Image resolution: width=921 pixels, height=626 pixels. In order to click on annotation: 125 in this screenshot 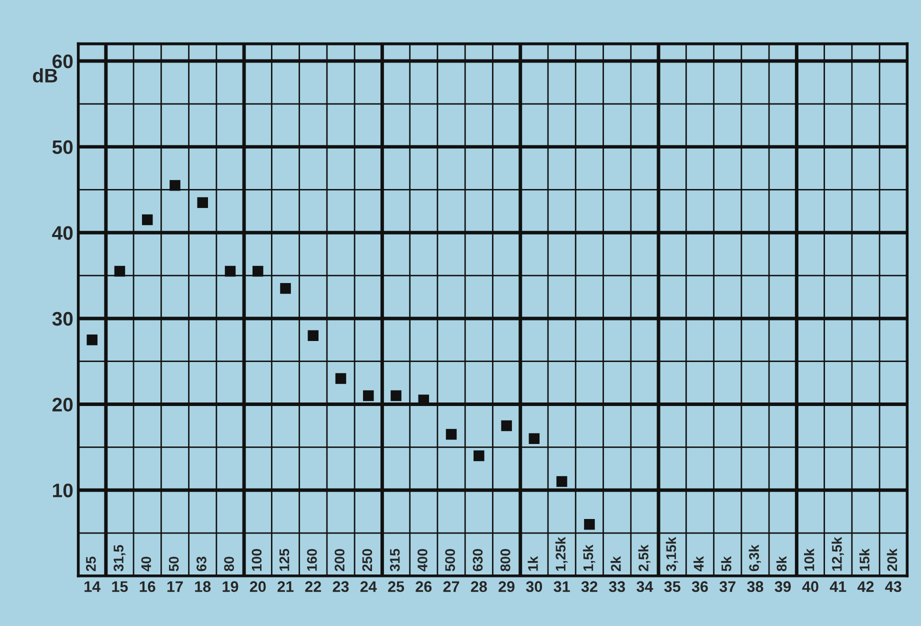, I will do `click(284, 559)`.